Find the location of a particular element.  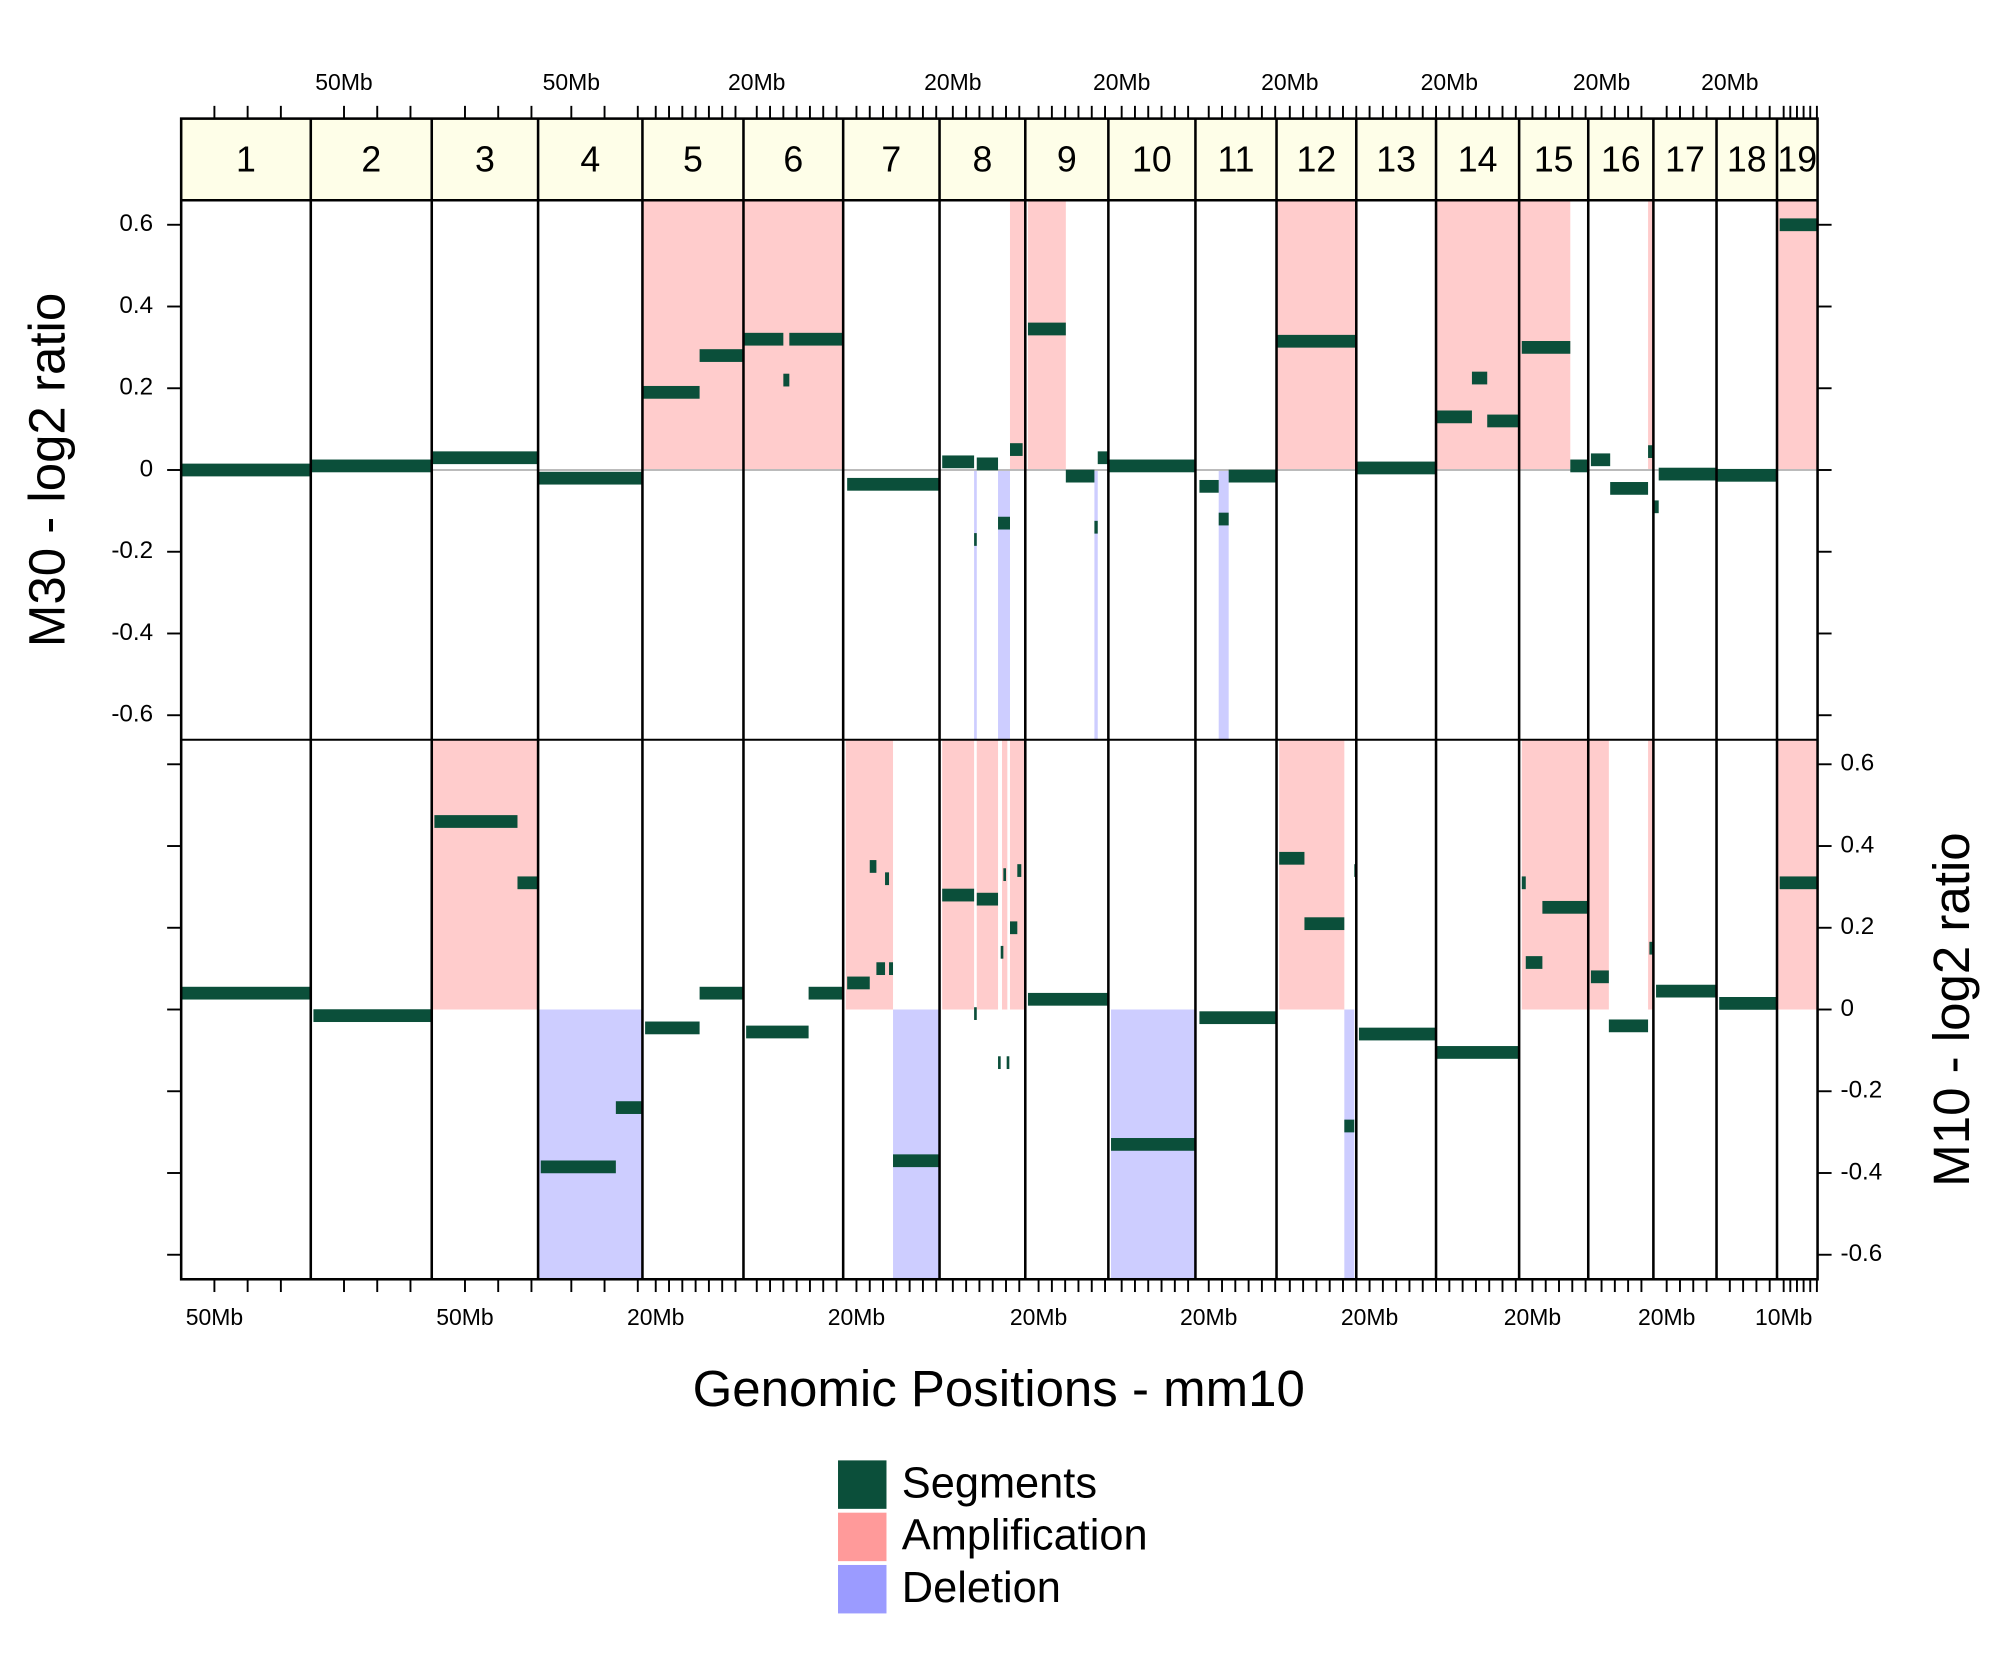

chromosome-label: 9 is located at coordinates (1067, 159).